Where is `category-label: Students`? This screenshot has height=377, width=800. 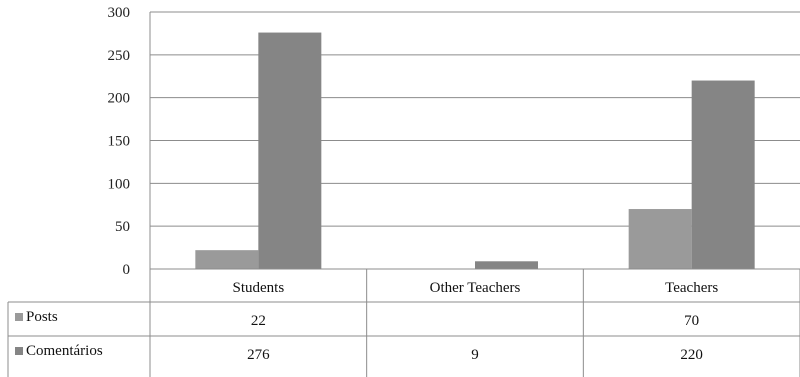 category-label: Students is located at coordinates (258, 288).